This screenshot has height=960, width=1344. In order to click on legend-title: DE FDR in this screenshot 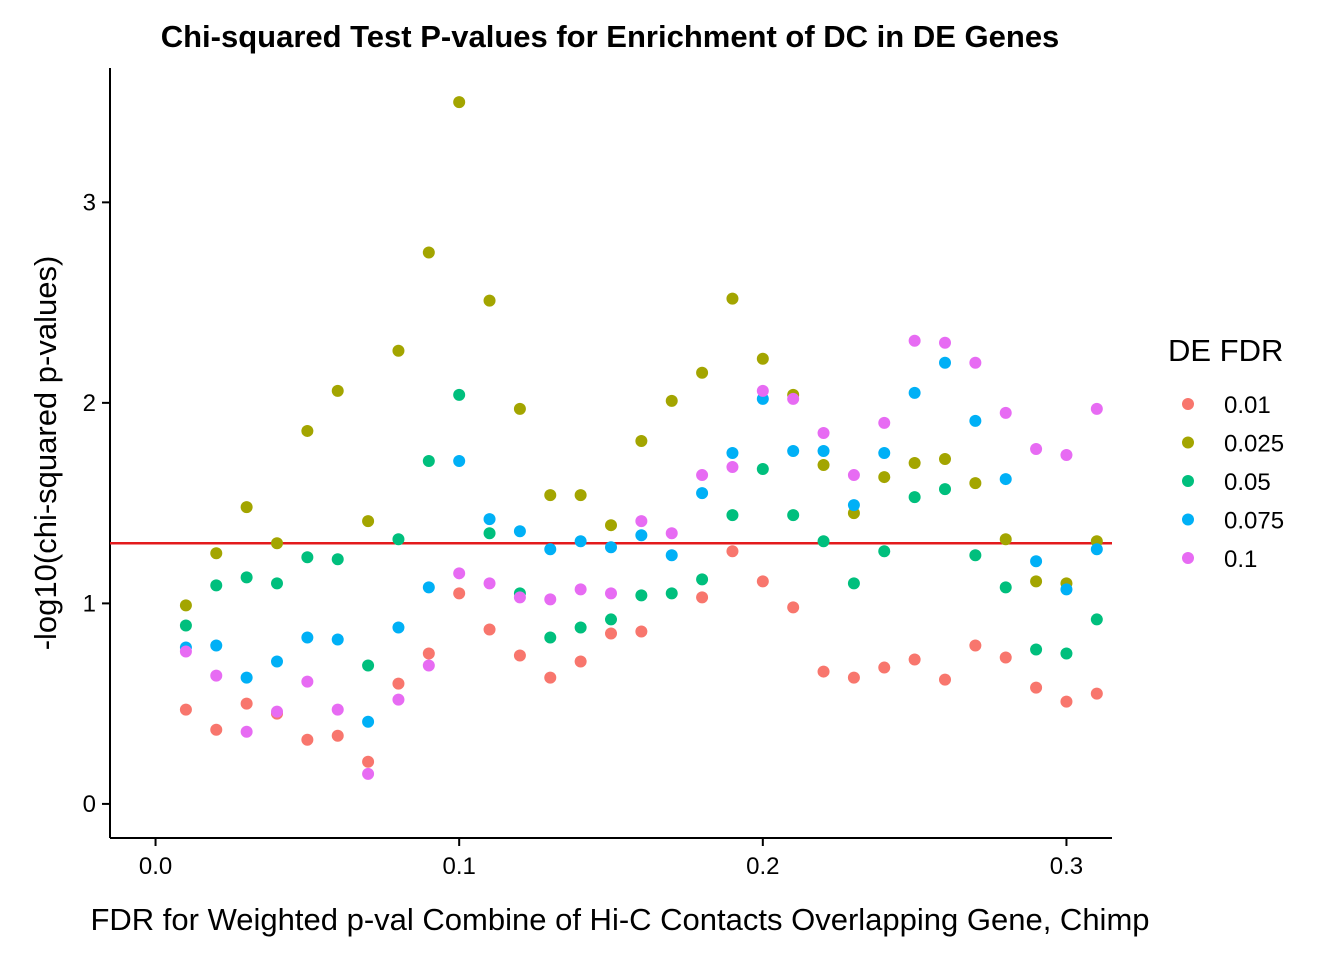, I will do `click(1225, 350)`.